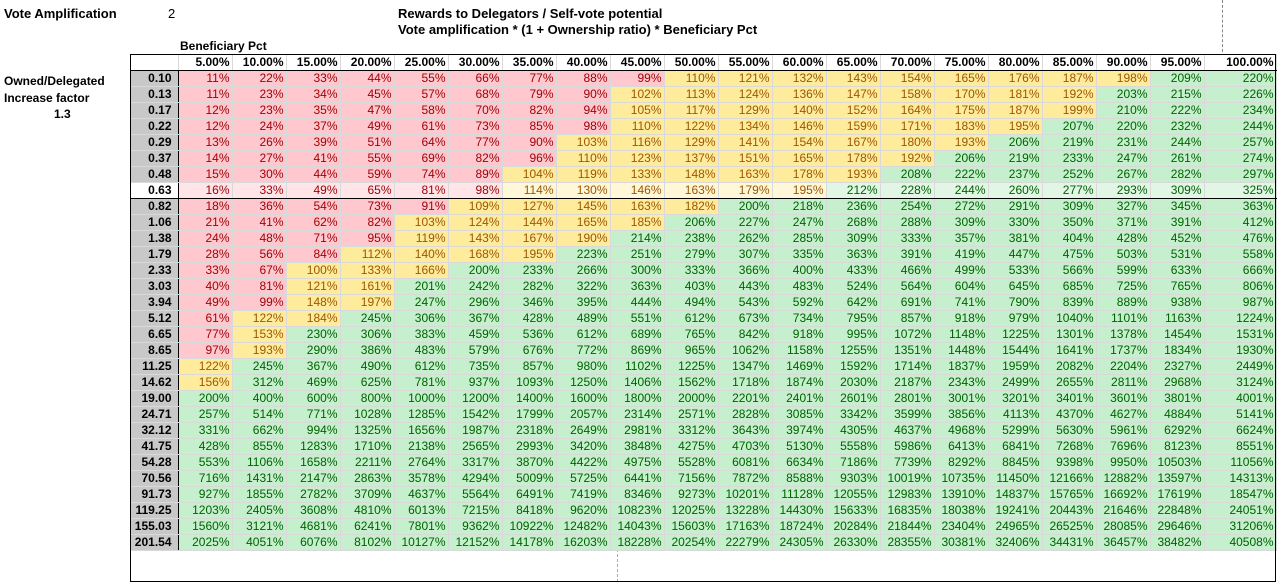 Image resolution: width=1282 pixels, height=587 pixels. I want to click on grid-cell: 95%, so click(367, 238).